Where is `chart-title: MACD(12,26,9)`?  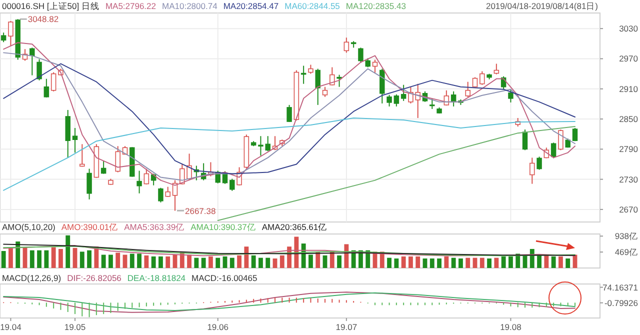 chart-title: MACD(12,26,9) is located at coordinates (32, 278).